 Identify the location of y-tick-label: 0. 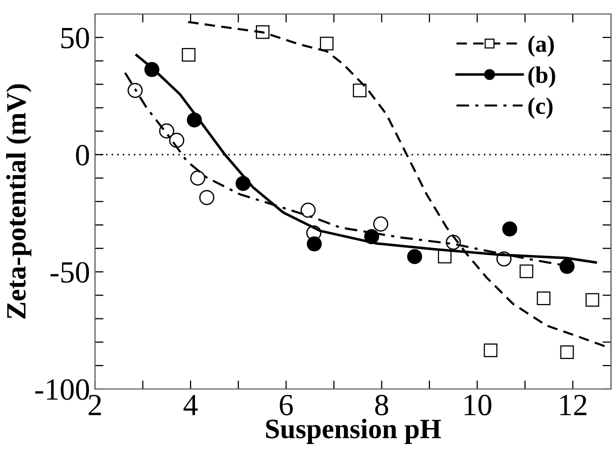
(82, 155).